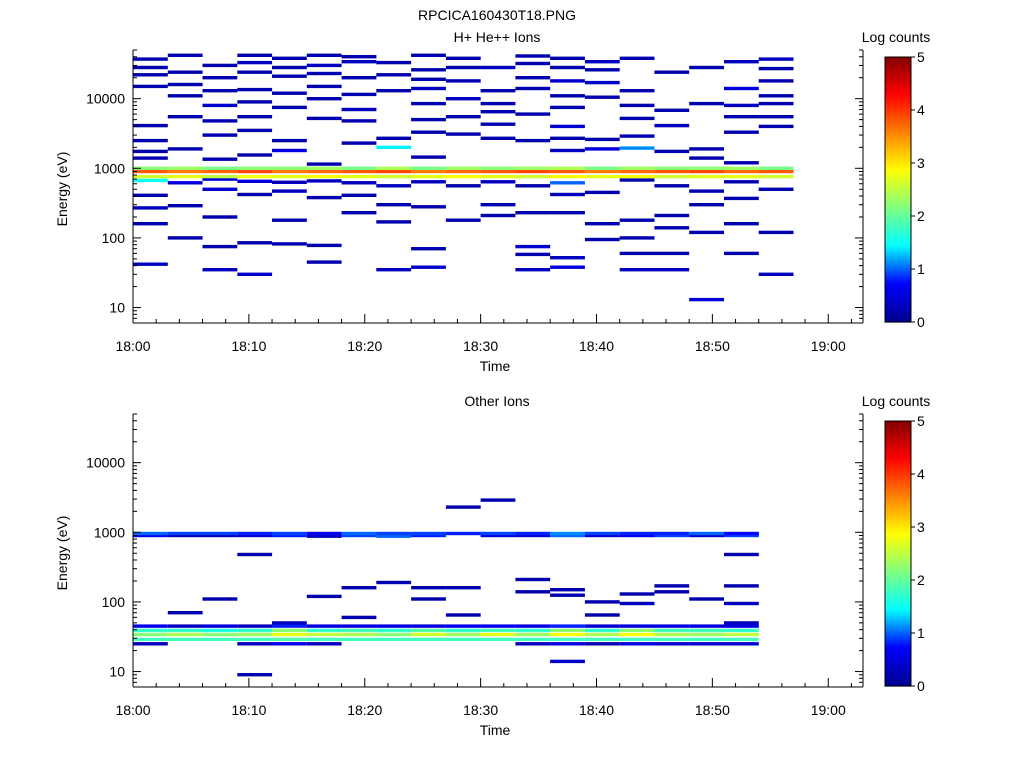 The width and height of the screenshot is (1024, 773). I want to click on x-tick-label: 18:50, so click(712, 710).